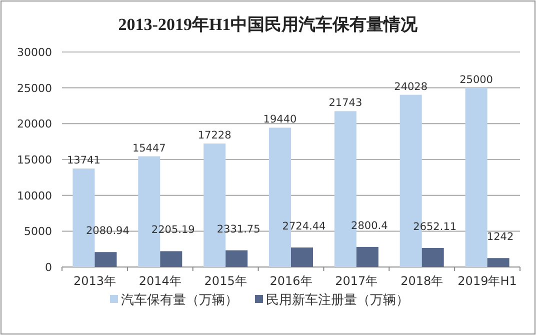 This screenshot has width=536, height=335. Describe the element at coordinates (94, 281) in the screenshot. I see `x-tick-label: 2013年` at that location.